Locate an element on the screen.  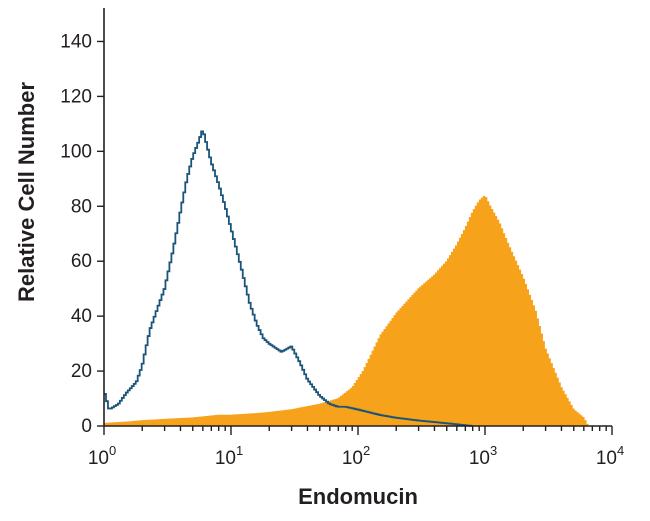
y-tick-label-3: 60 is located at coordinates (81, 261).